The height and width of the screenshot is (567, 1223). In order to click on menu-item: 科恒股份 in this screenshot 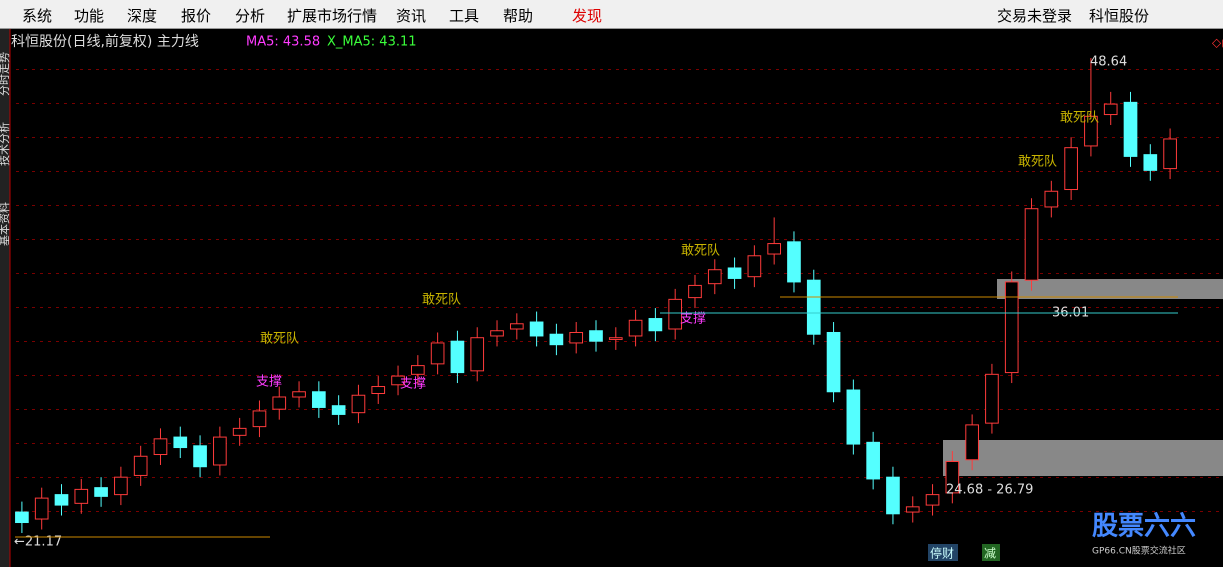, I will do `click(1119, 16)`.